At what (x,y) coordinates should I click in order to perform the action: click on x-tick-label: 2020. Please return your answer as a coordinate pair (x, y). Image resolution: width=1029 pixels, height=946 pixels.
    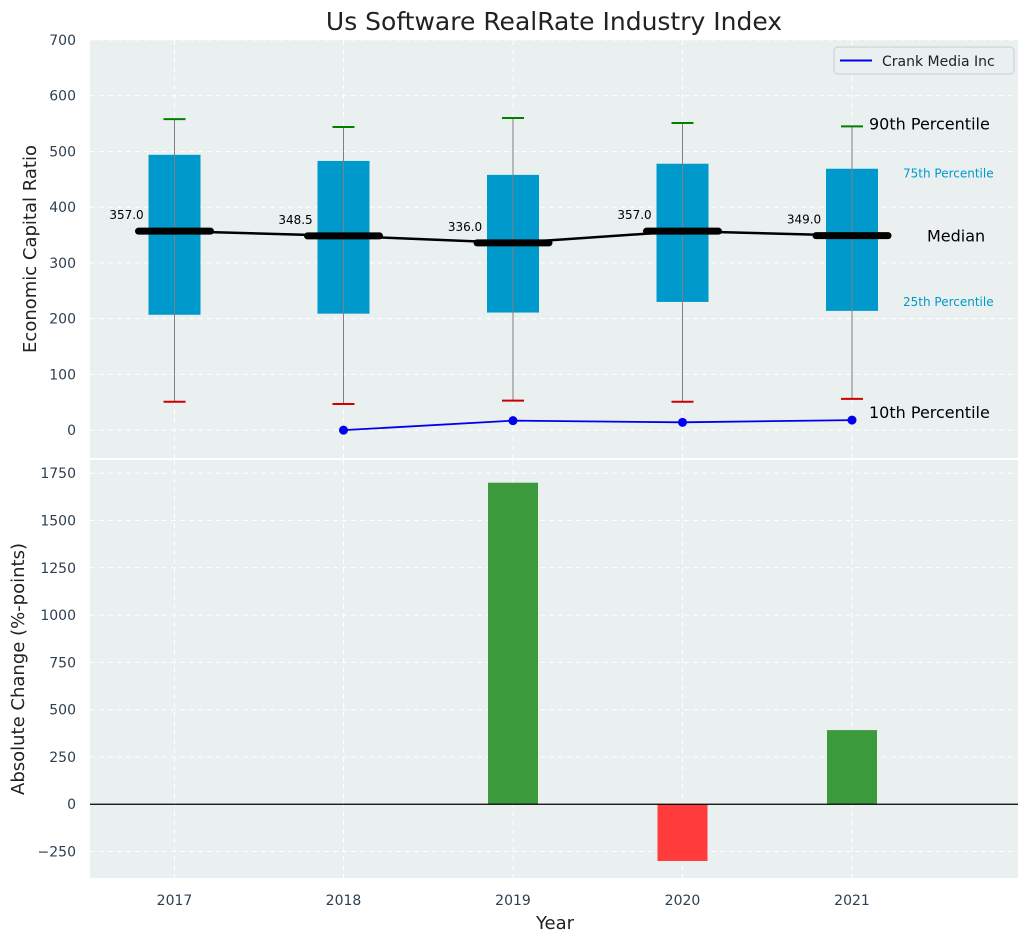
    Looking at the image, I should click on (683, 901).